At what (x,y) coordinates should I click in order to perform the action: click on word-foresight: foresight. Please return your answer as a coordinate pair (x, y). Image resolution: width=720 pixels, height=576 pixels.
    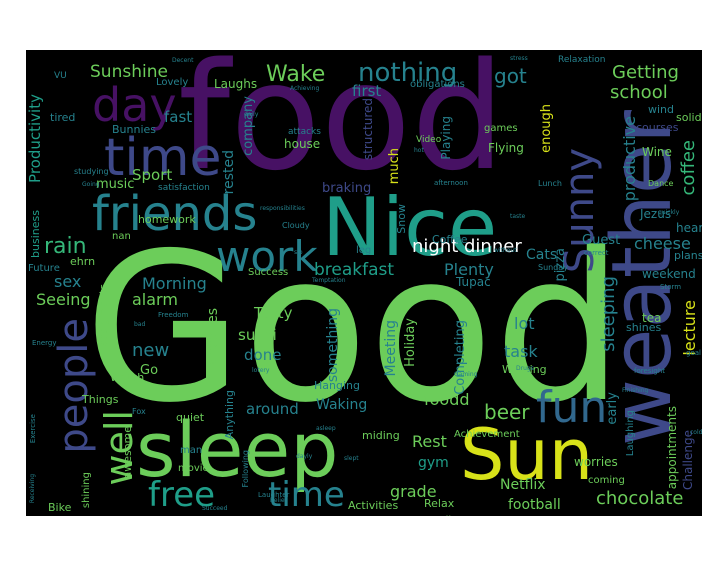
    Looking at the image, I should click on (649, 371).